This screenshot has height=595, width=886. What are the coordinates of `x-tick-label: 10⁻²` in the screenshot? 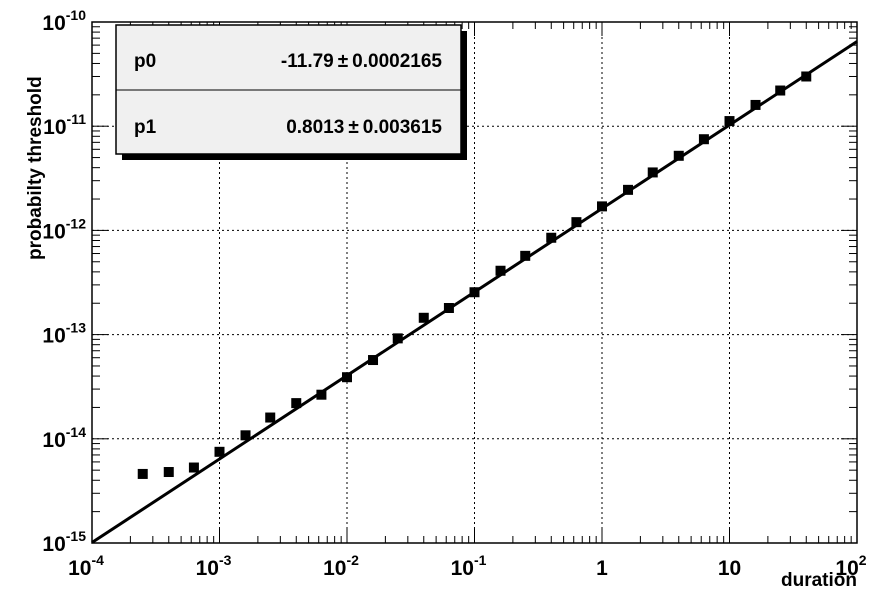 It's located at (341, 566).